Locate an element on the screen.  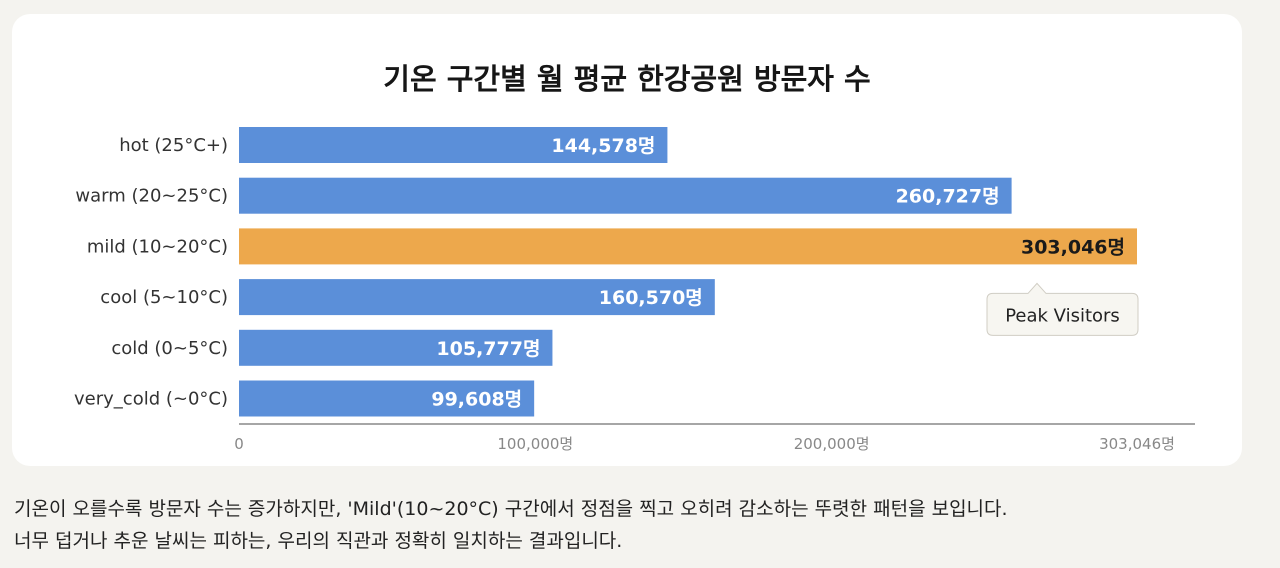
category-label-2: mild (10~20°C) is located at coordinates (157, 246).